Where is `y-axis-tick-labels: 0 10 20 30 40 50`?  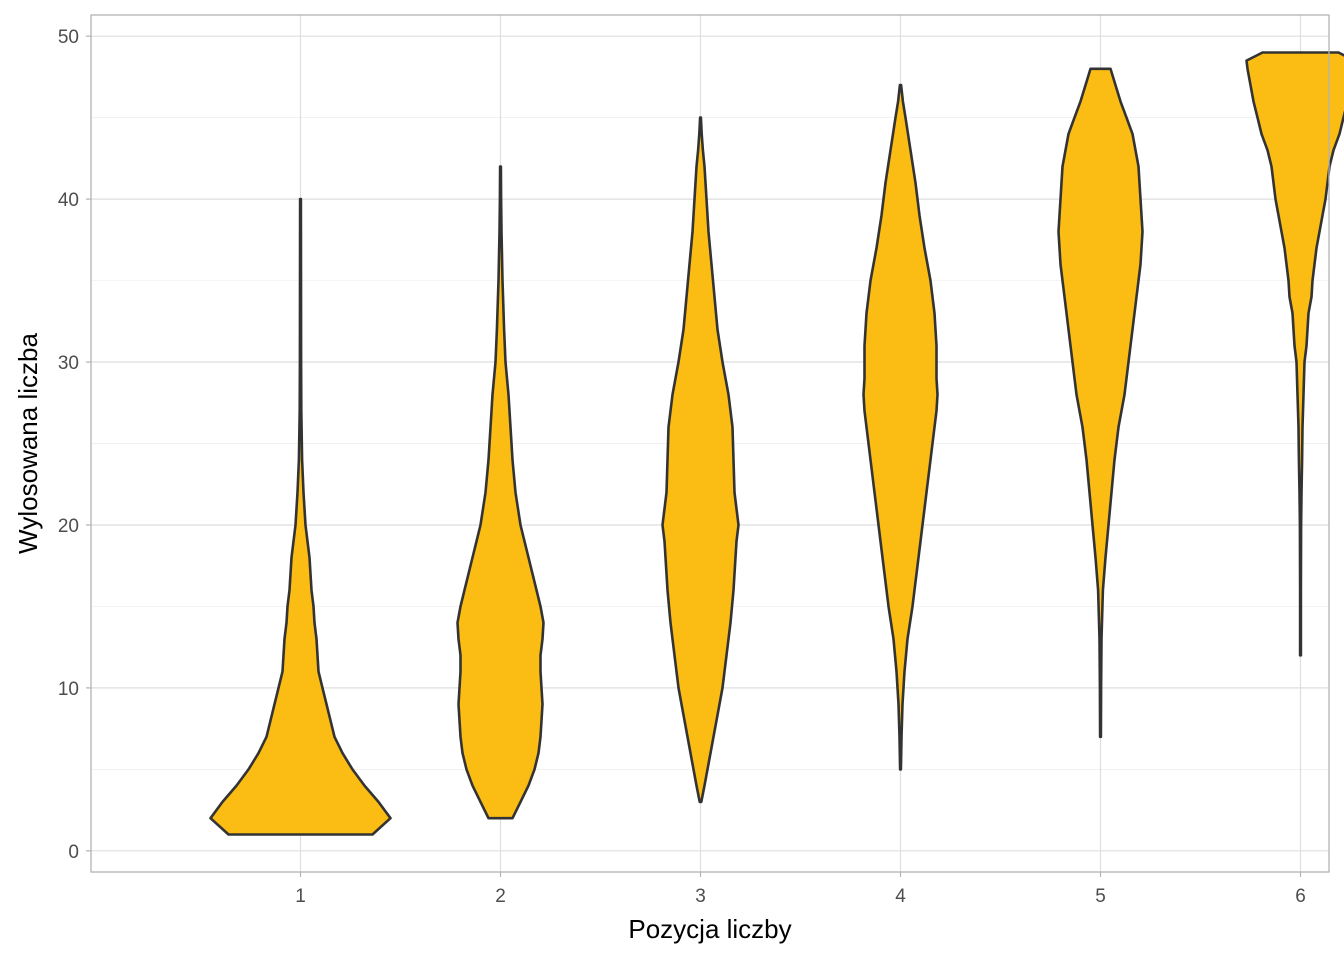 y-axis-tick-labels: 0 10 20 30 40 50 is located at coordinates (68, 445).